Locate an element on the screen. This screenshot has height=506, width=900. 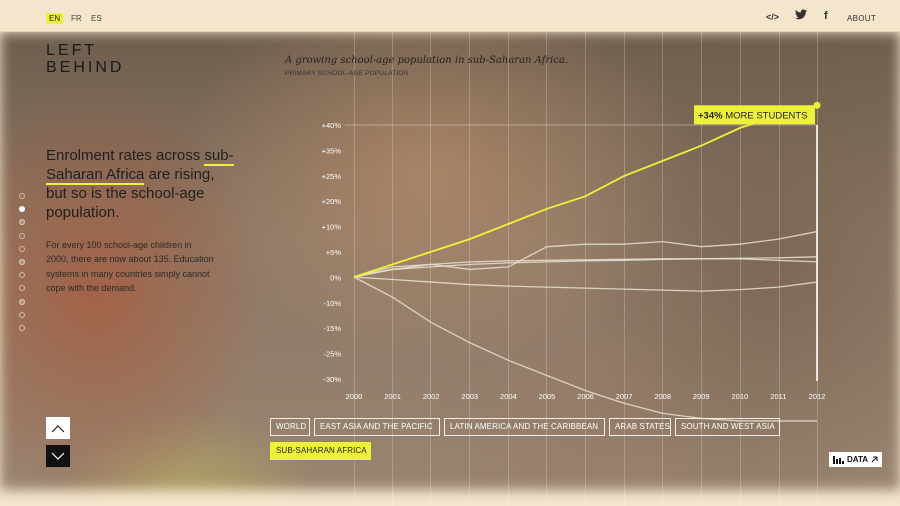
y-tick-label: +25% is located at coordinates (332, 176).